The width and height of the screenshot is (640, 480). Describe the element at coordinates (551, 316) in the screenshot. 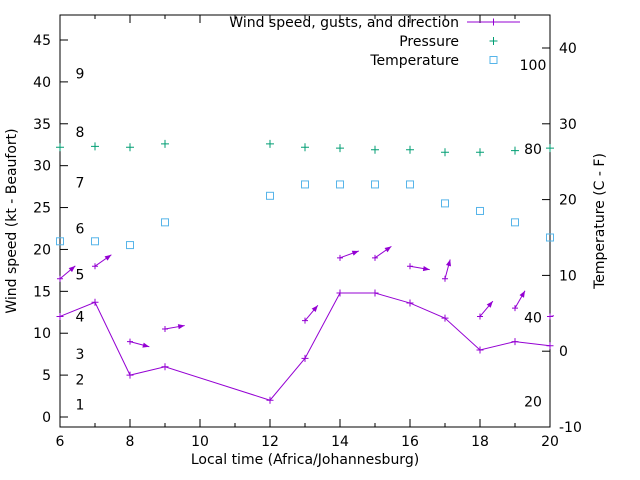

I see `gust-direction-arrow` at that location.